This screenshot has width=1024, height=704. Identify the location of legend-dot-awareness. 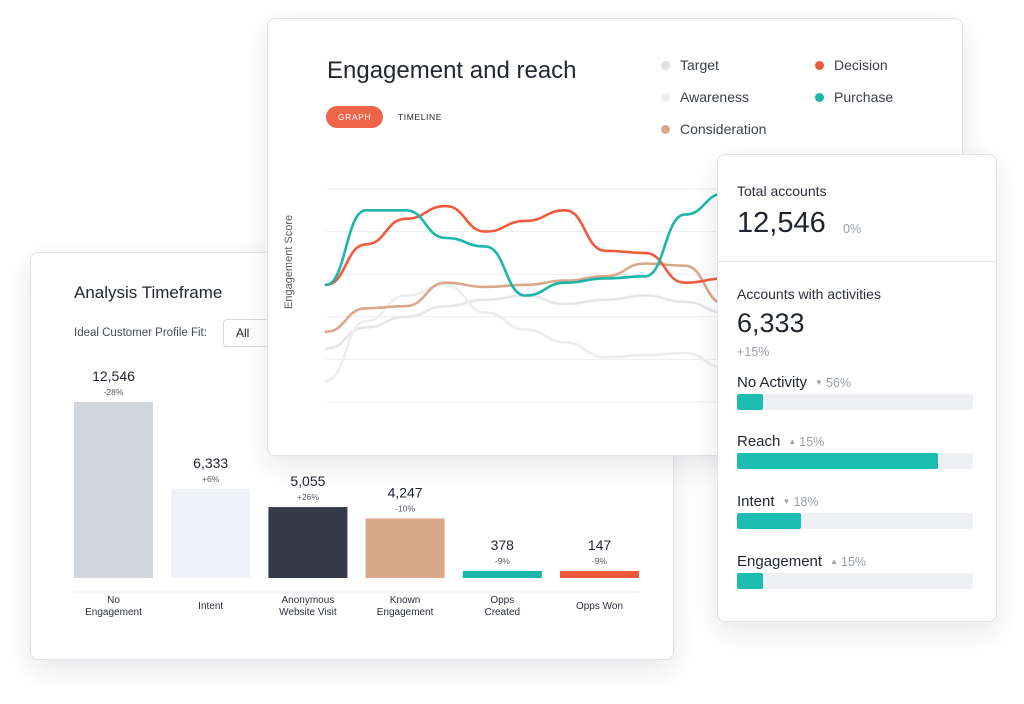
(665, 97).